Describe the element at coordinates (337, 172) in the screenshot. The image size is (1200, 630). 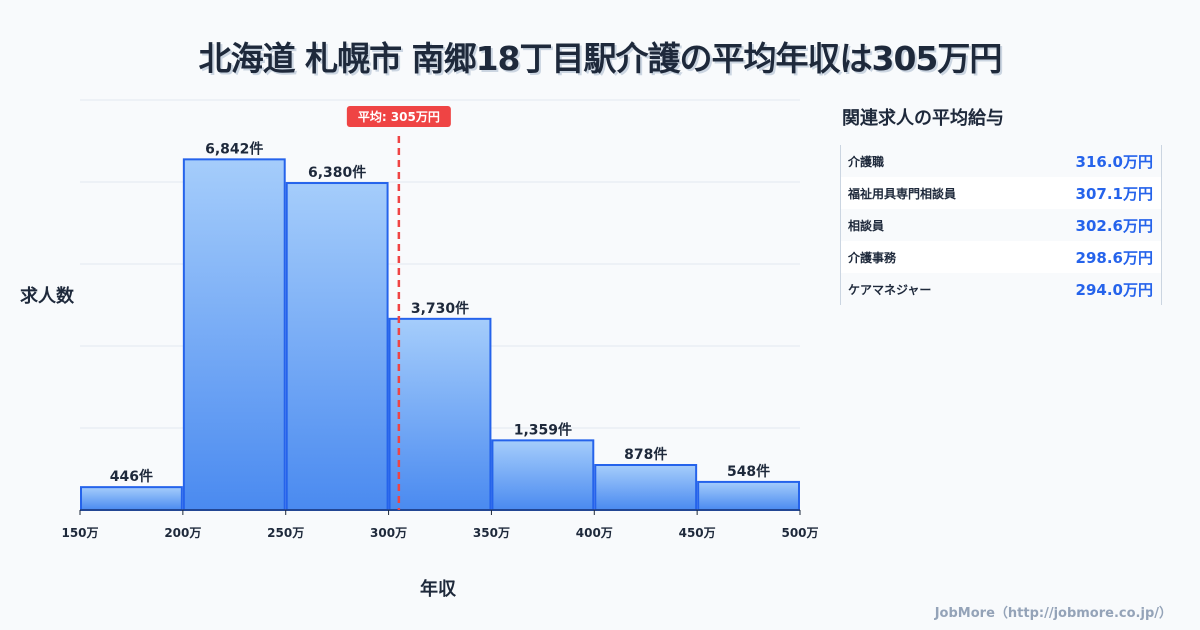
I see `bar-value-label: 6,380件` at that location.